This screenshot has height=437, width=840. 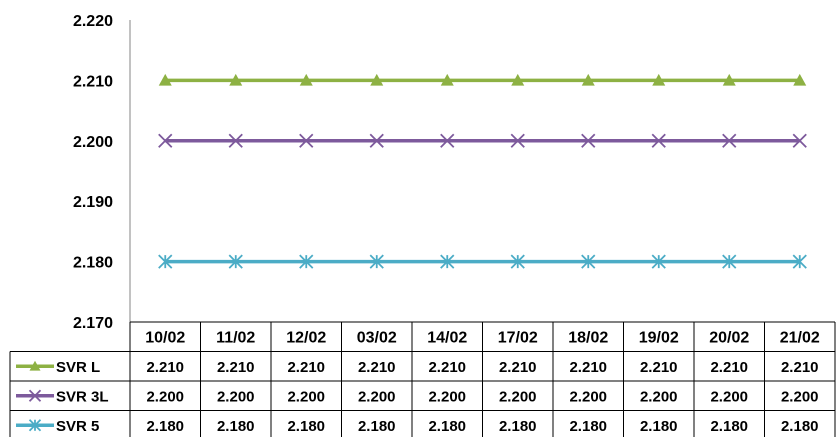 I want to click on x-tick-label: 03/02, so click(x=377, y=337).